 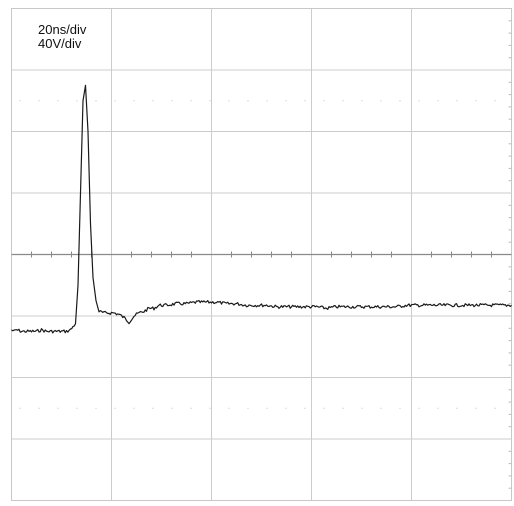 What do you see at coordinates (60, 43) in the screenshot?
I see `voltage-scale-label: 40V/div` at bounding box center [60, 43].